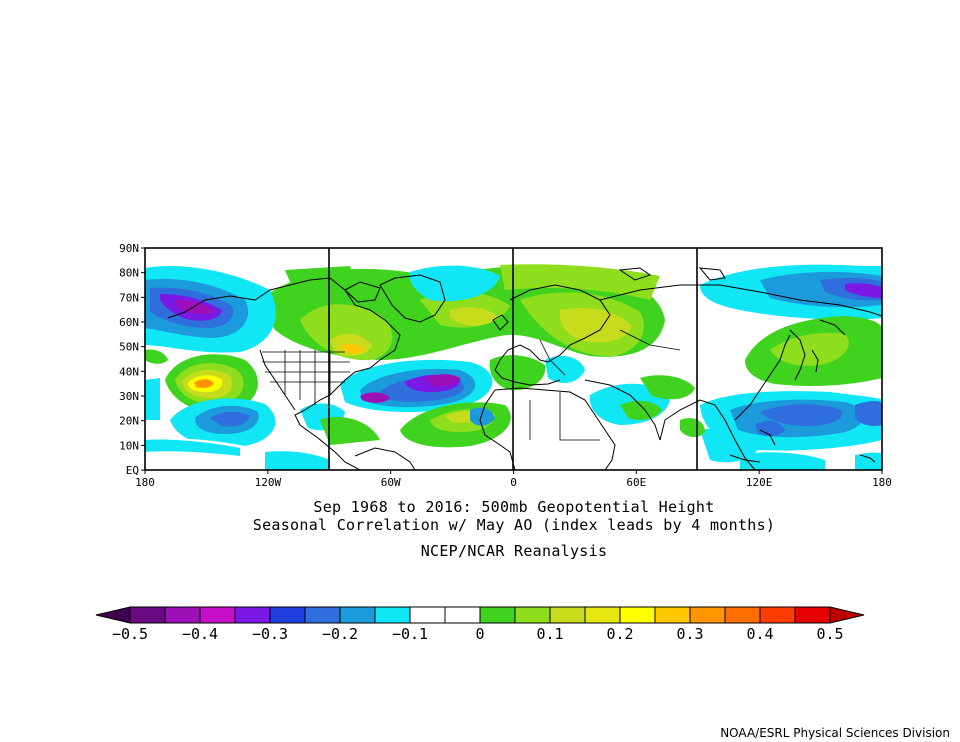  Describe the element at coordinates (130, 634) in the screenshot. I see `colorbar-label: −0.5` at that location.